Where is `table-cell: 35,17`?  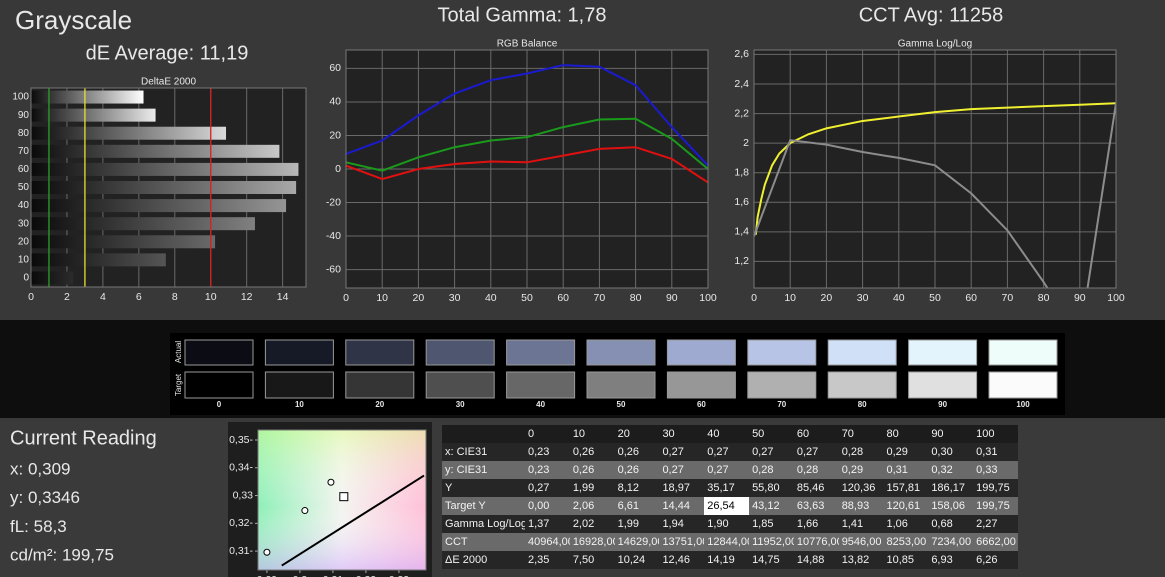
table-cell: 35,17 is located at coordinates (721, 488).